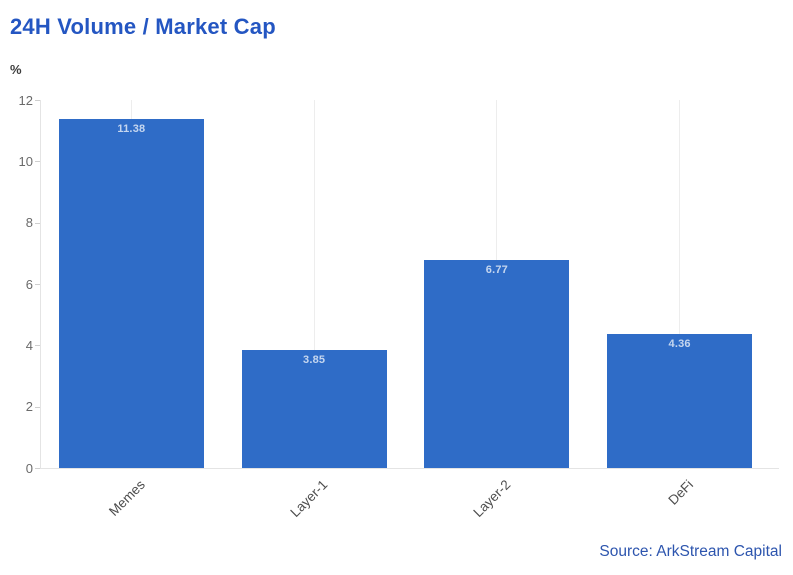  I want to click on source-attribution: Source: ArkStream Capital, so click(690, 551).